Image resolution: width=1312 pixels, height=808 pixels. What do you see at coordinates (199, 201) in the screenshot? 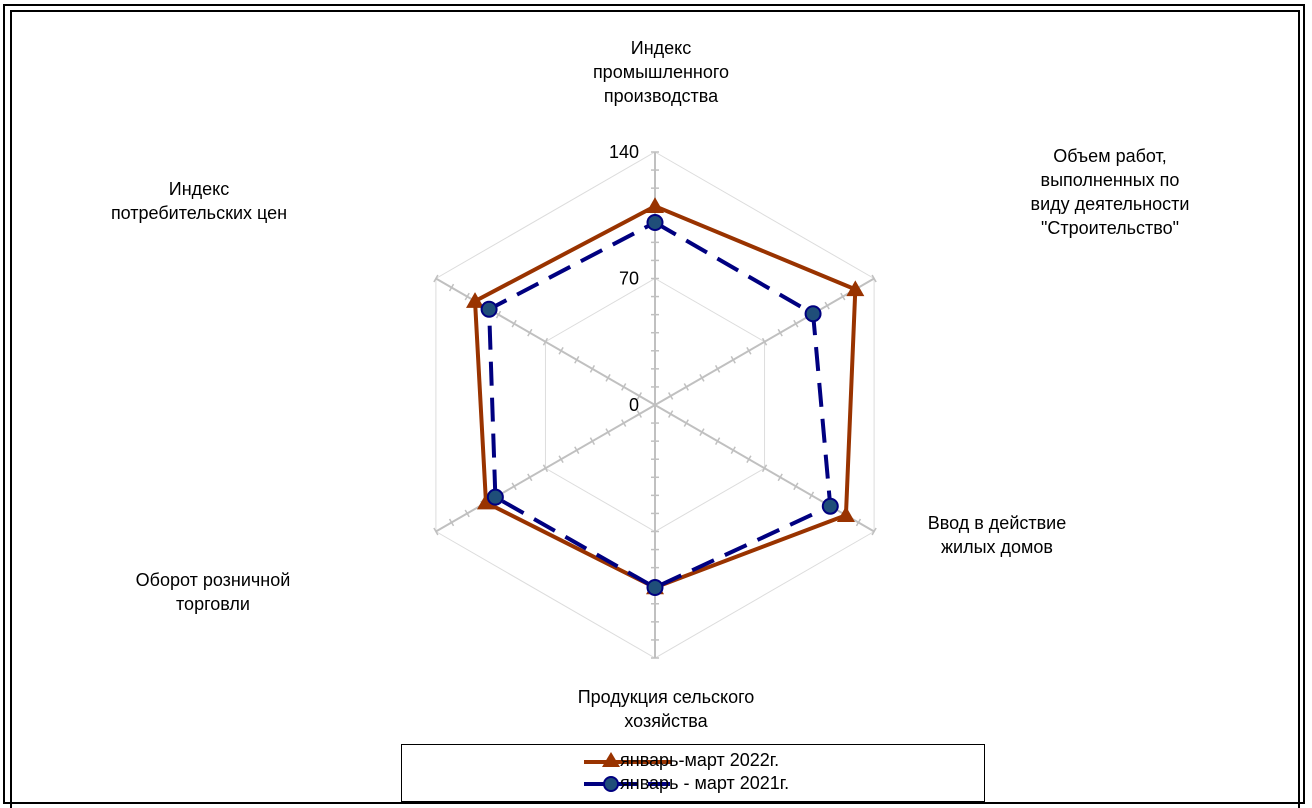
I see `category-label-5: Индекс потребительских цен` at bounding box center [199, 201].